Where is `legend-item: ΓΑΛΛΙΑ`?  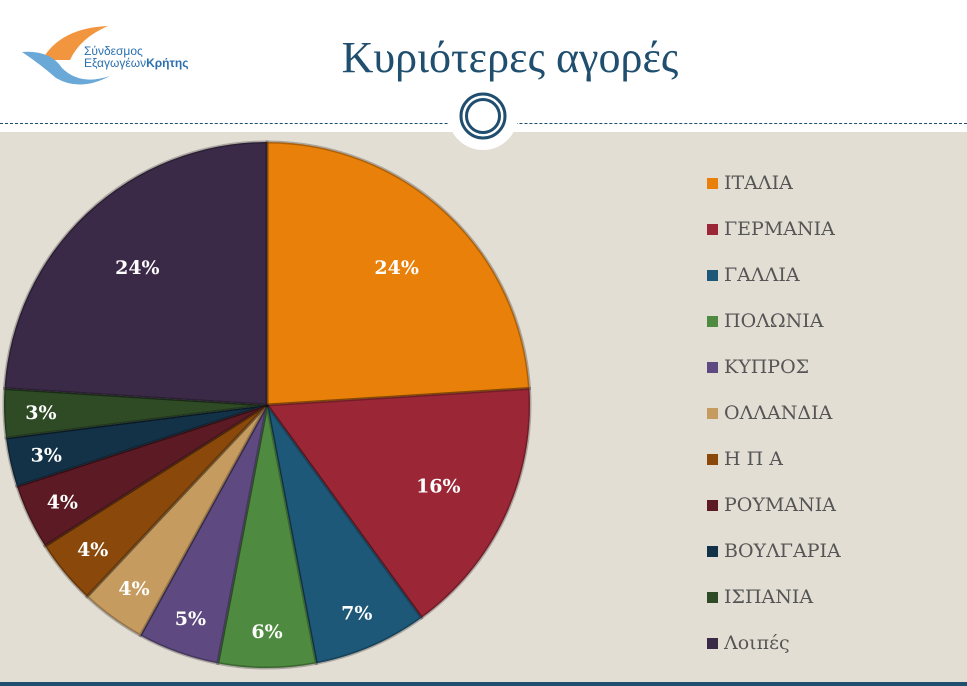 legend-item: ΓΑΛΛΙΑ is located at coordinates (774, 275).